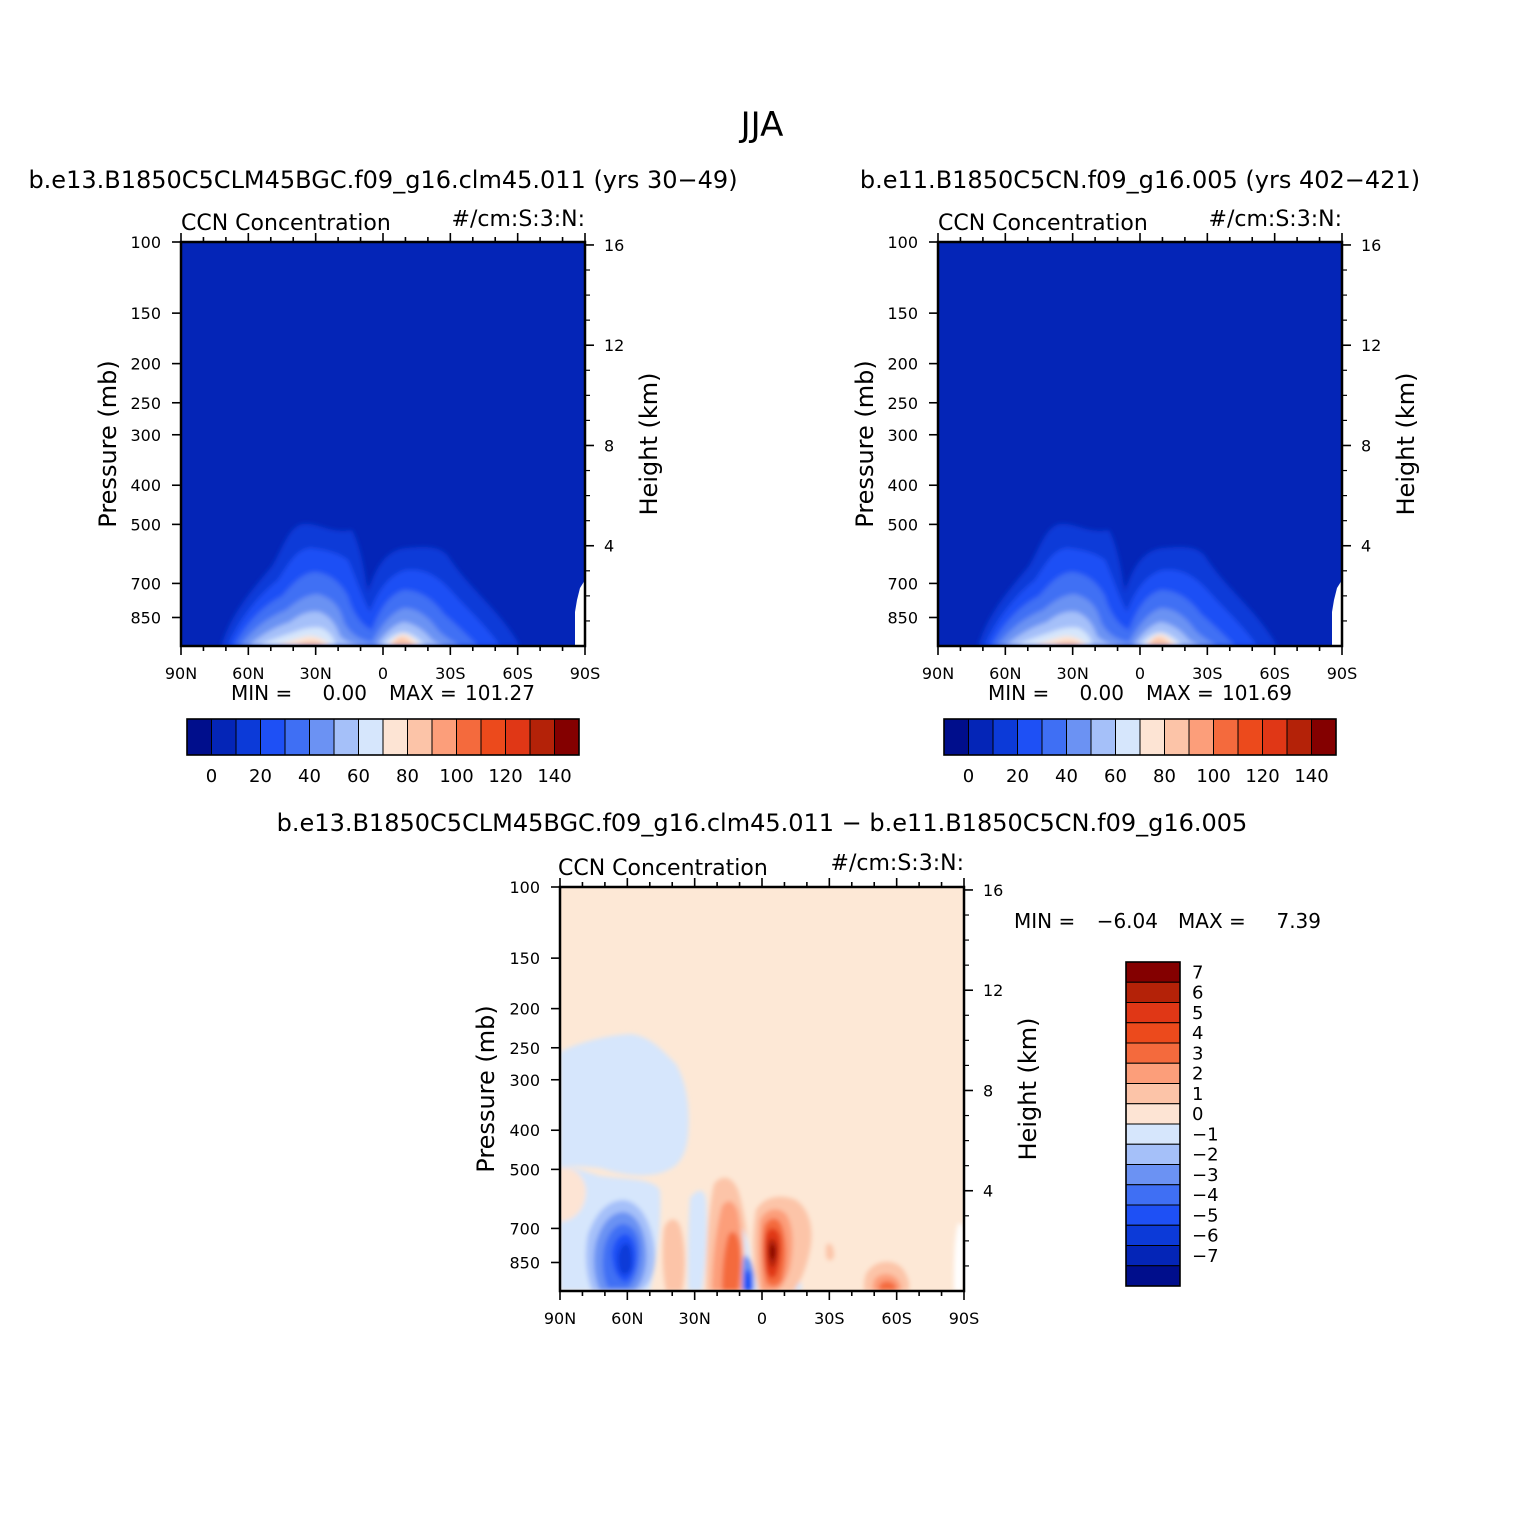 The width and height of the screenshot is (1524, 1524). What do you see at coordinates (1127, 921) in the screenshot?
I see `panel-3-min-value: −6.04` at bounding box center [1127, 921].